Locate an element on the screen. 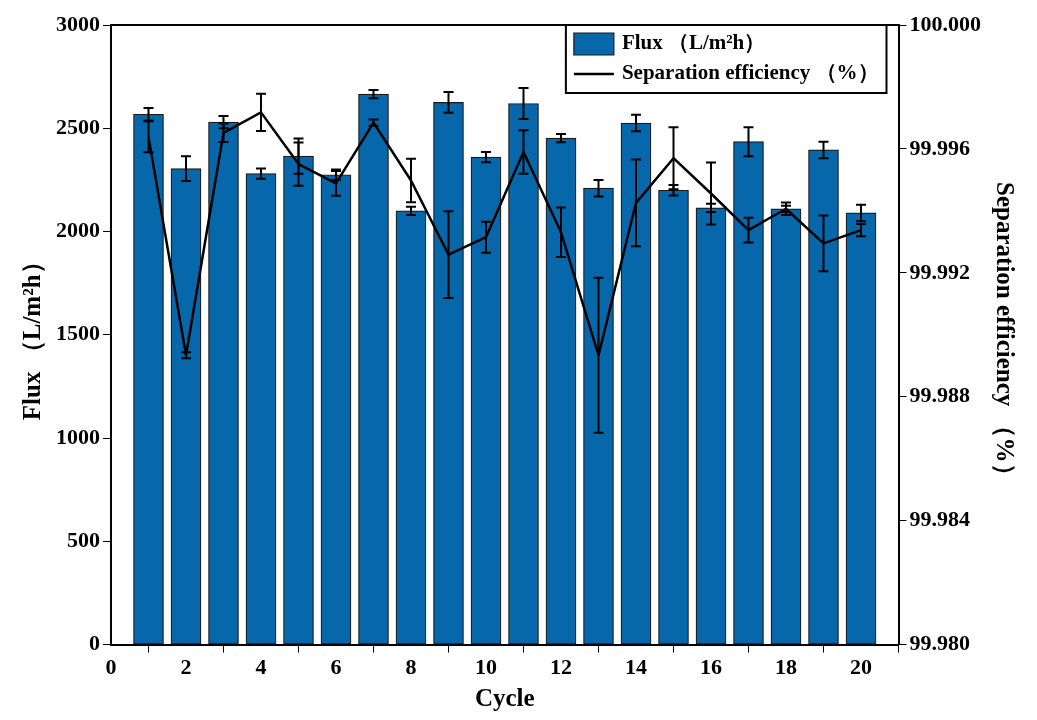 Image resolution: width=1037 pixels, height=720 pixels. y2-tick-label: 99.988 is located at coordinates (939, 395).